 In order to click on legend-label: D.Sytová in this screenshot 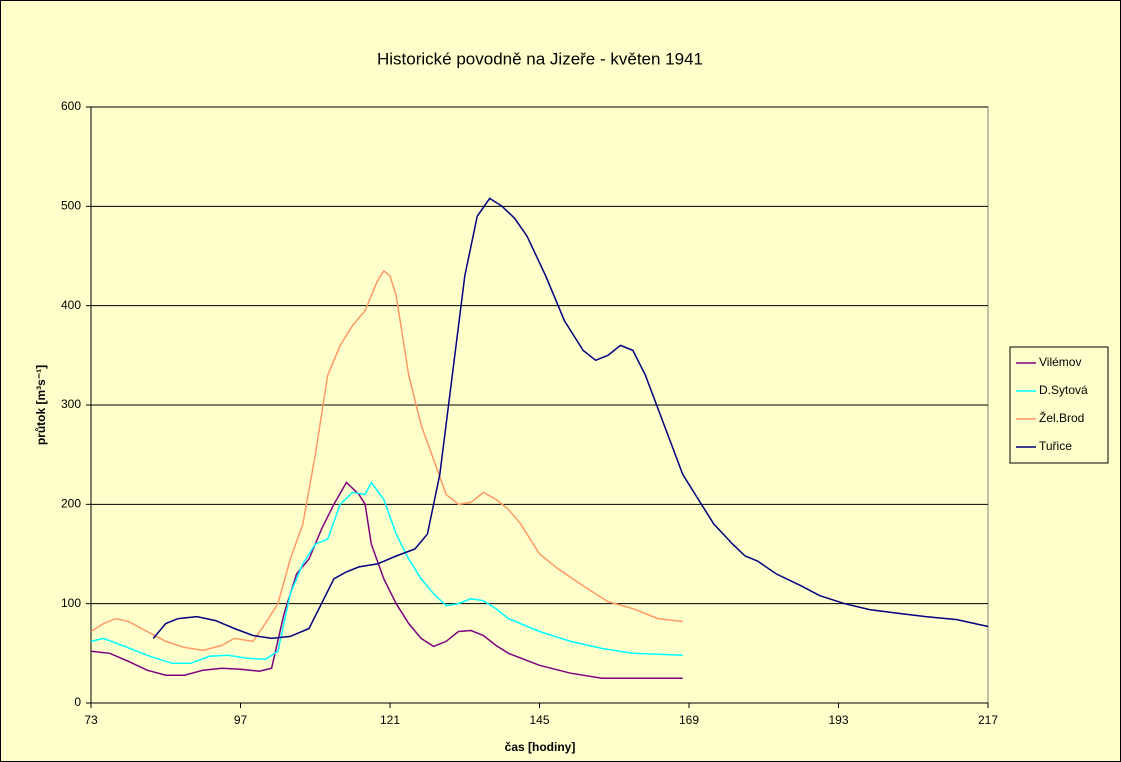, I will do `click(1063, 390)`.